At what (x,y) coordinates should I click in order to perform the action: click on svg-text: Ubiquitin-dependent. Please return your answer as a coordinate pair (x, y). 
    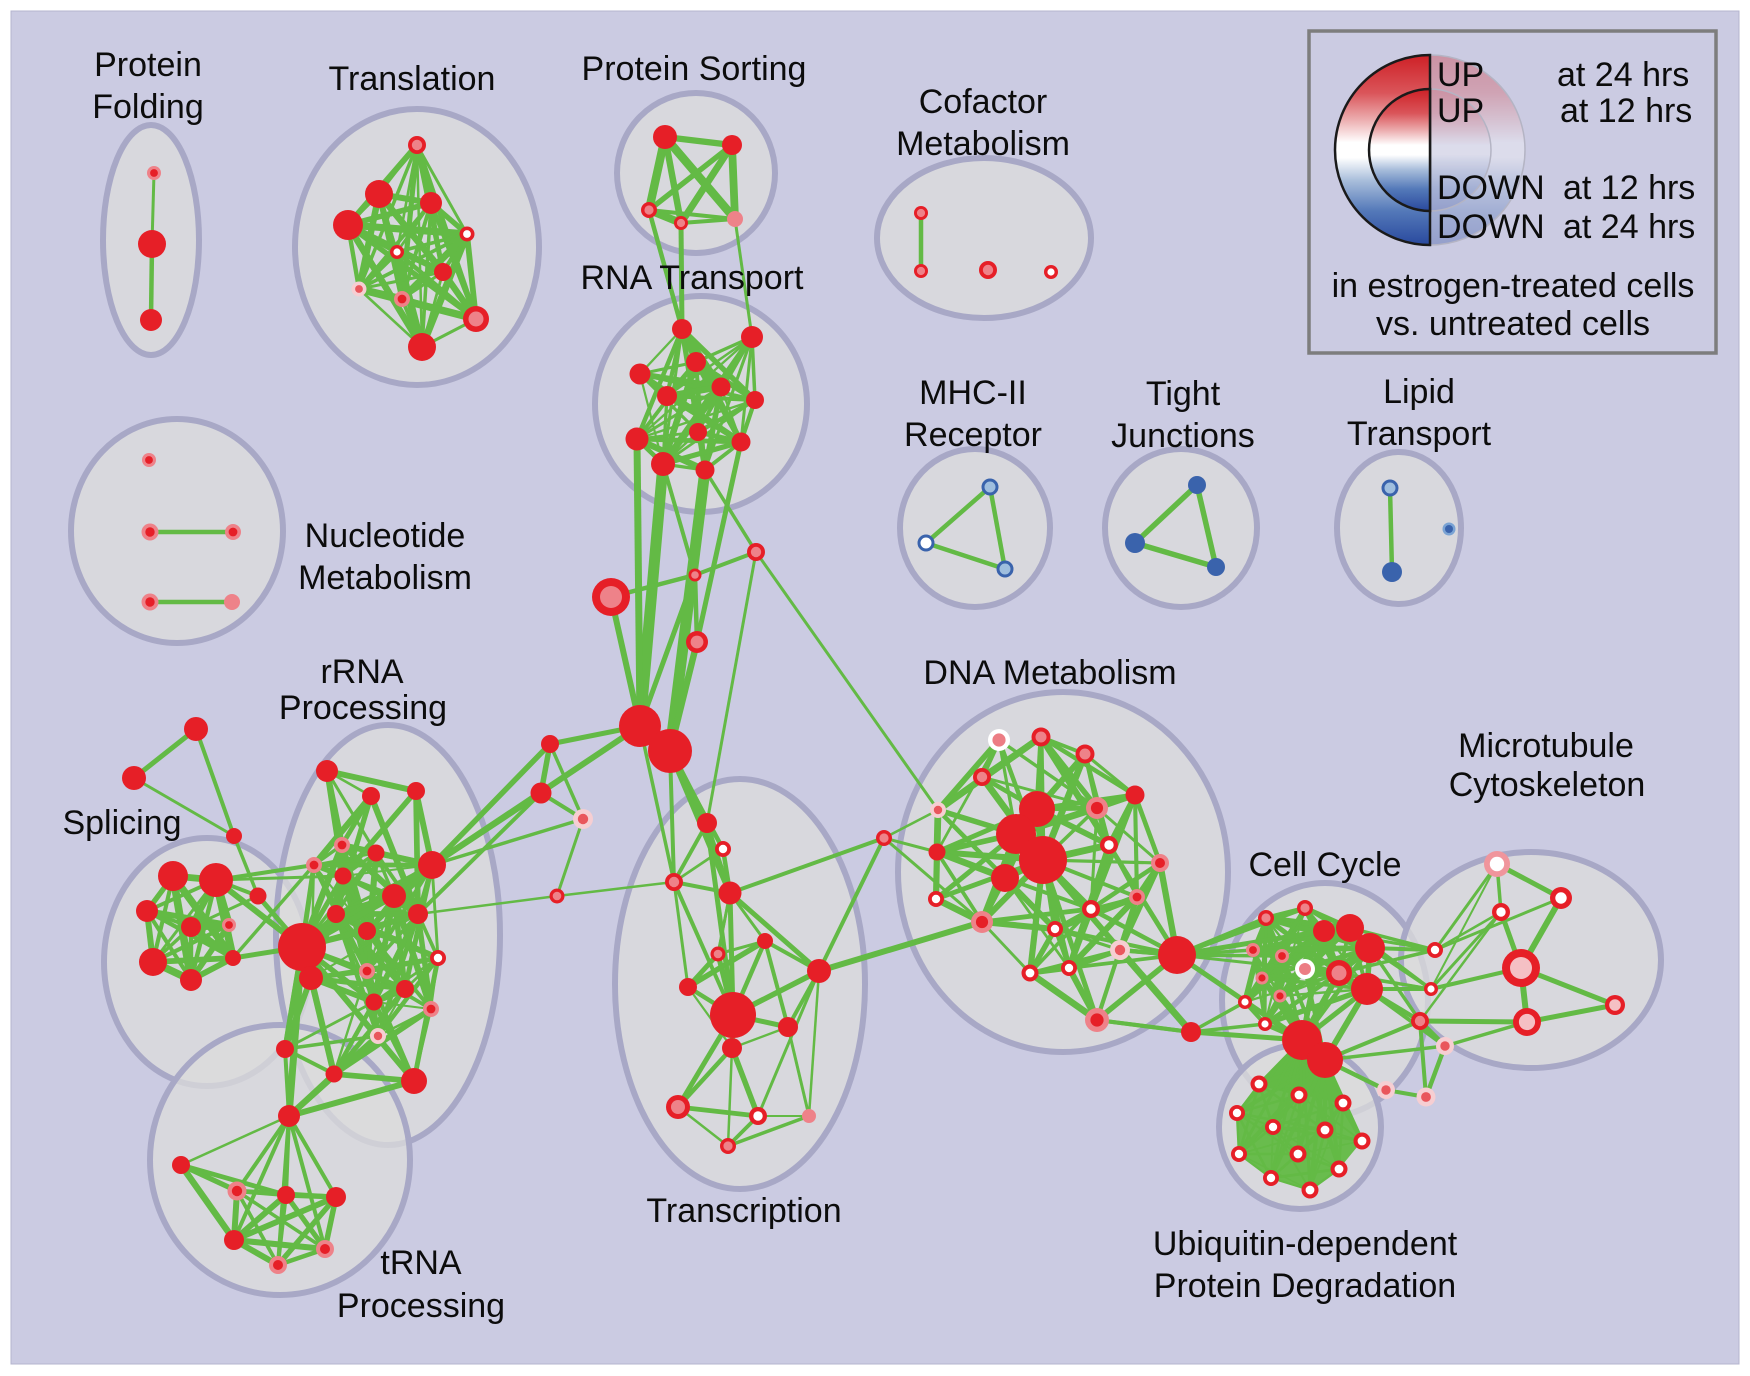
    Looking at the image, I should click on (1305, 1244).